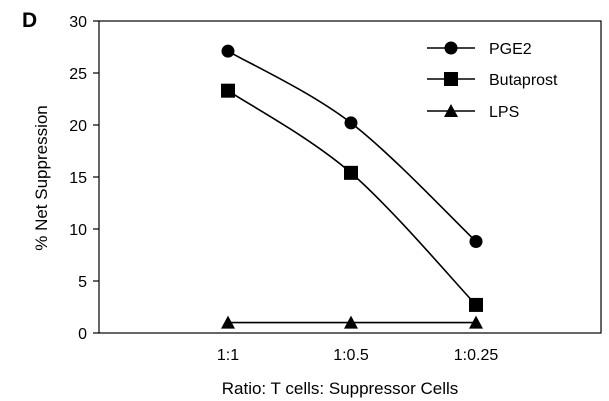  Describe the element at coordinates (29, 20) in the screenshot. I see `panel-label: D` at that location.